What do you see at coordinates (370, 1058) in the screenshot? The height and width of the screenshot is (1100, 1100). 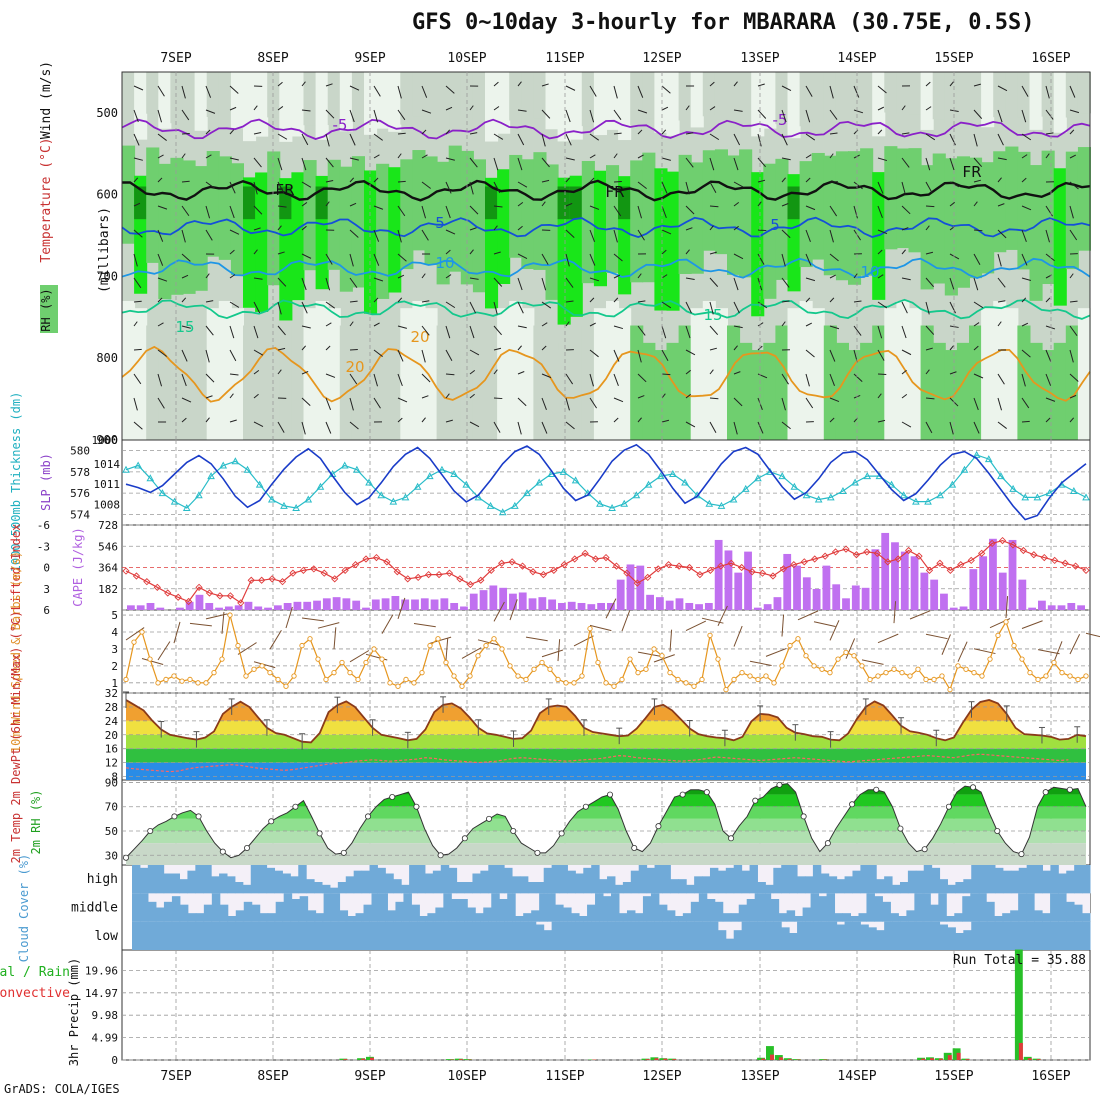 I see `precip-total-bar` at bounding box center [370, 1058].